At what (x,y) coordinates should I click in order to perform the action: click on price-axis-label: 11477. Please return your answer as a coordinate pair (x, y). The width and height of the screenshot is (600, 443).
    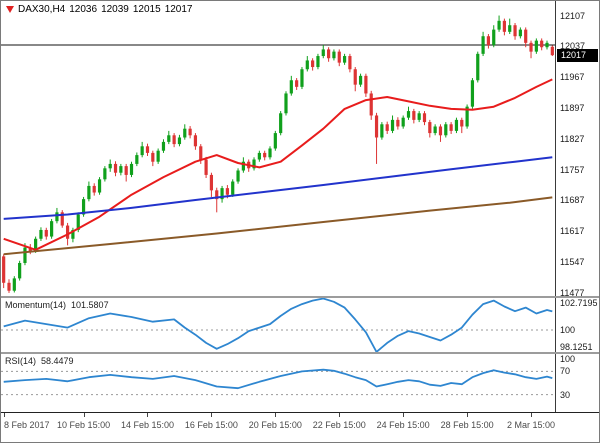
    Looking at the image, I should click on (572, 291).